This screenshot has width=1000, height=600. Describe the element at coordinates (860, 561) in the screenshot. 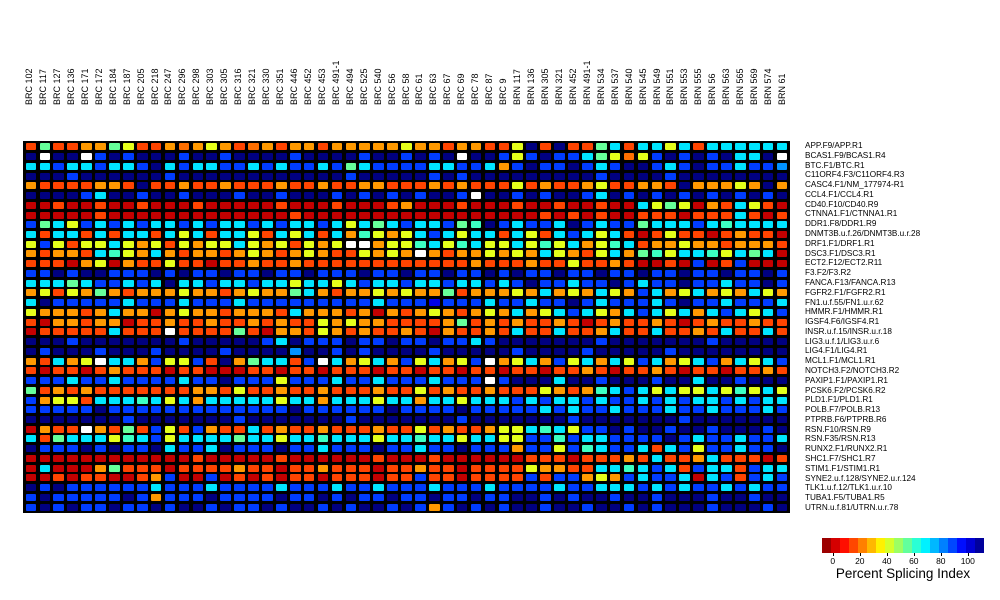

I see `colorbar-tick-label: 20` at that location.